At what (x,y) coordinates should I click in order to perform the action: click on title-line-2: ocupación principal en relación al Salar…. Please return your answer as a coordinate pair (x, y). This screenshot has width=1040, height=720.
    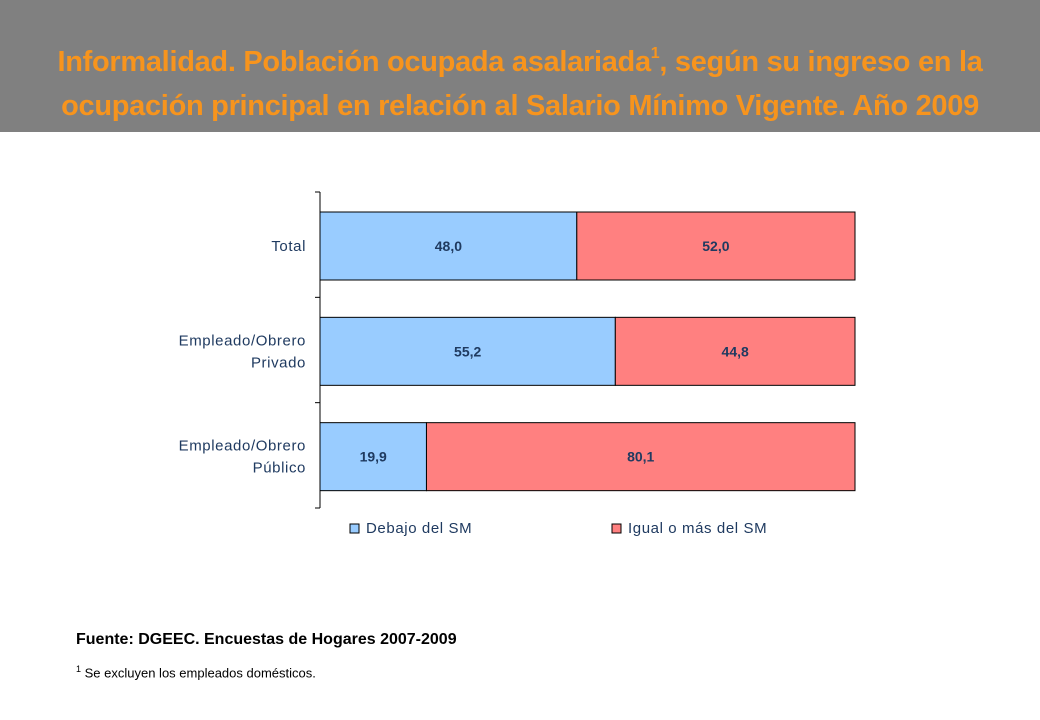
    Looking at the image, I should click on (520, 106).